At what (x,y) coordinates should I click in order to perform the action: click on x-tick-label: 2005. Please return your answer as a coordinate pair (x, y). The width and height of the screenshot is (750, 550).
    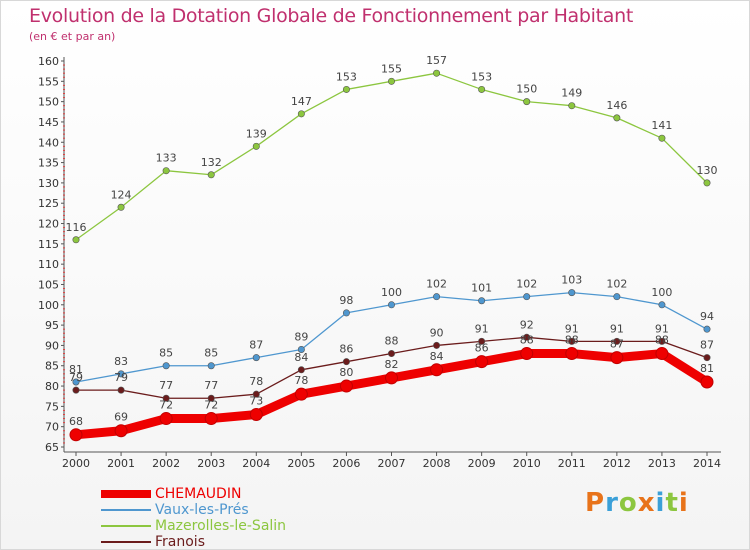
    Looking at the image, I should click on (301, 463).